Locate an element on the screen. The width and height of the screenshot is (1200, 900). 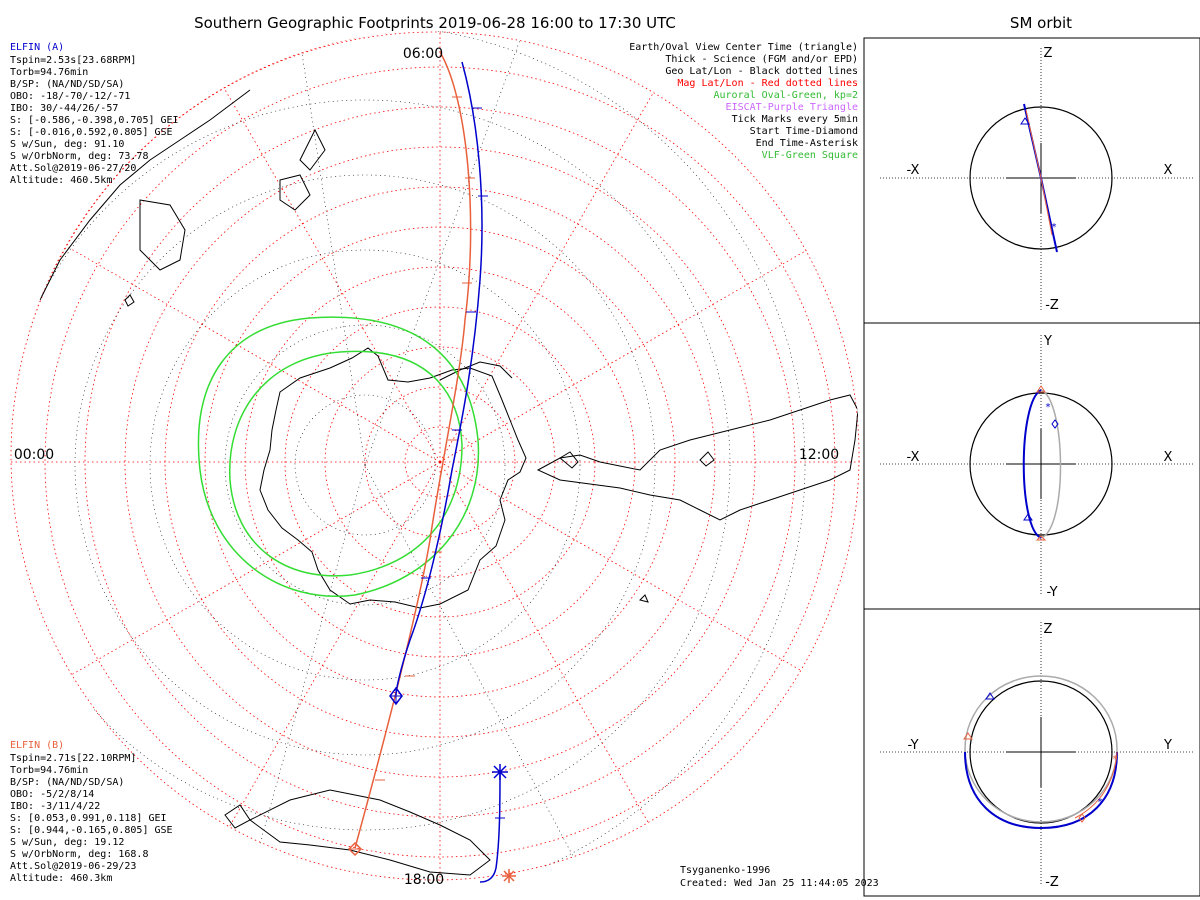
model-label: Tsyganenko-1996 is located at coordinates (725, 870).